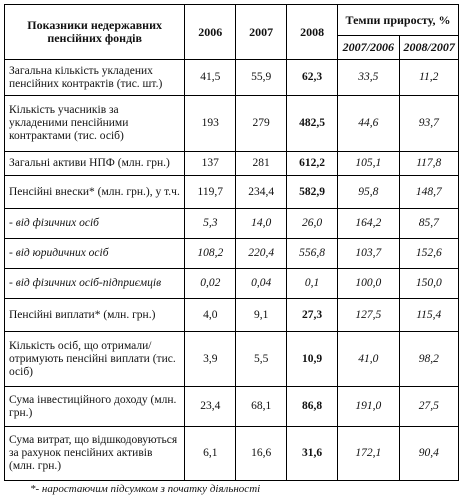 Image resolution: width=463 pixels, height=503 pixels. Describe the element at coordinates (261, 77) in the screenshot. I see `cell-2007: 55,9` at that location.